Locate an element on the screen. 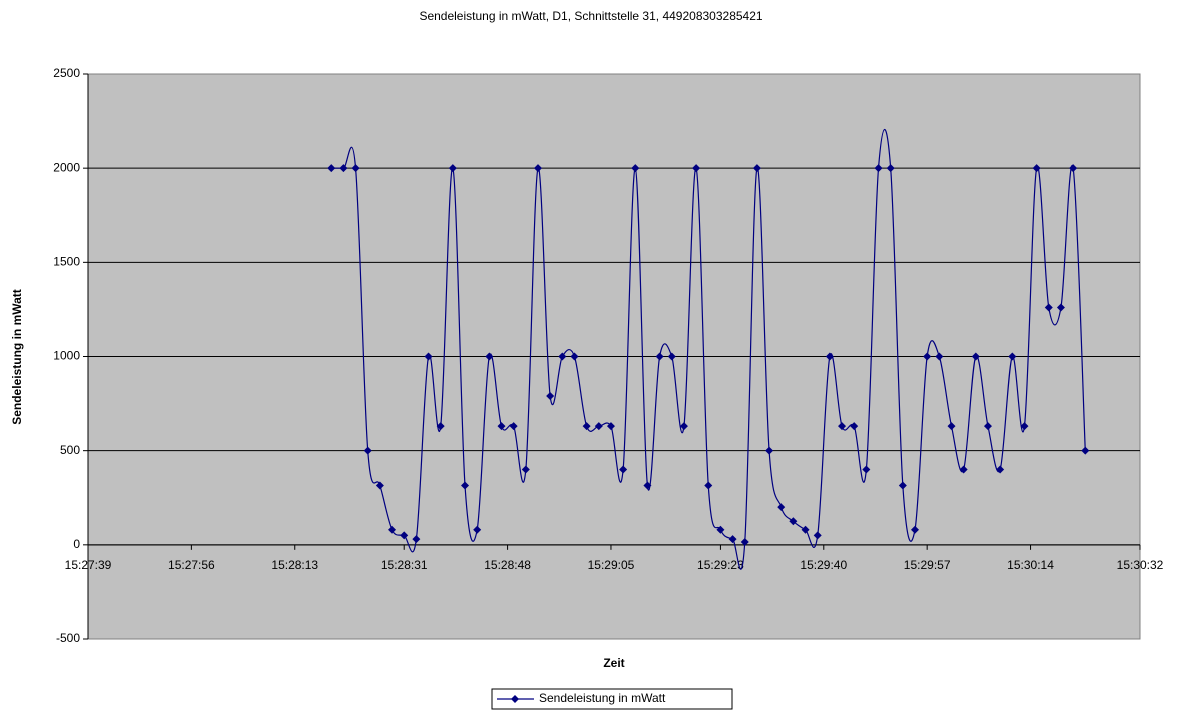 Image resolution: width=1183 pixels, height=722 pixels. x-tick-label: 15:29:05 is located at coordinates (611, 565).